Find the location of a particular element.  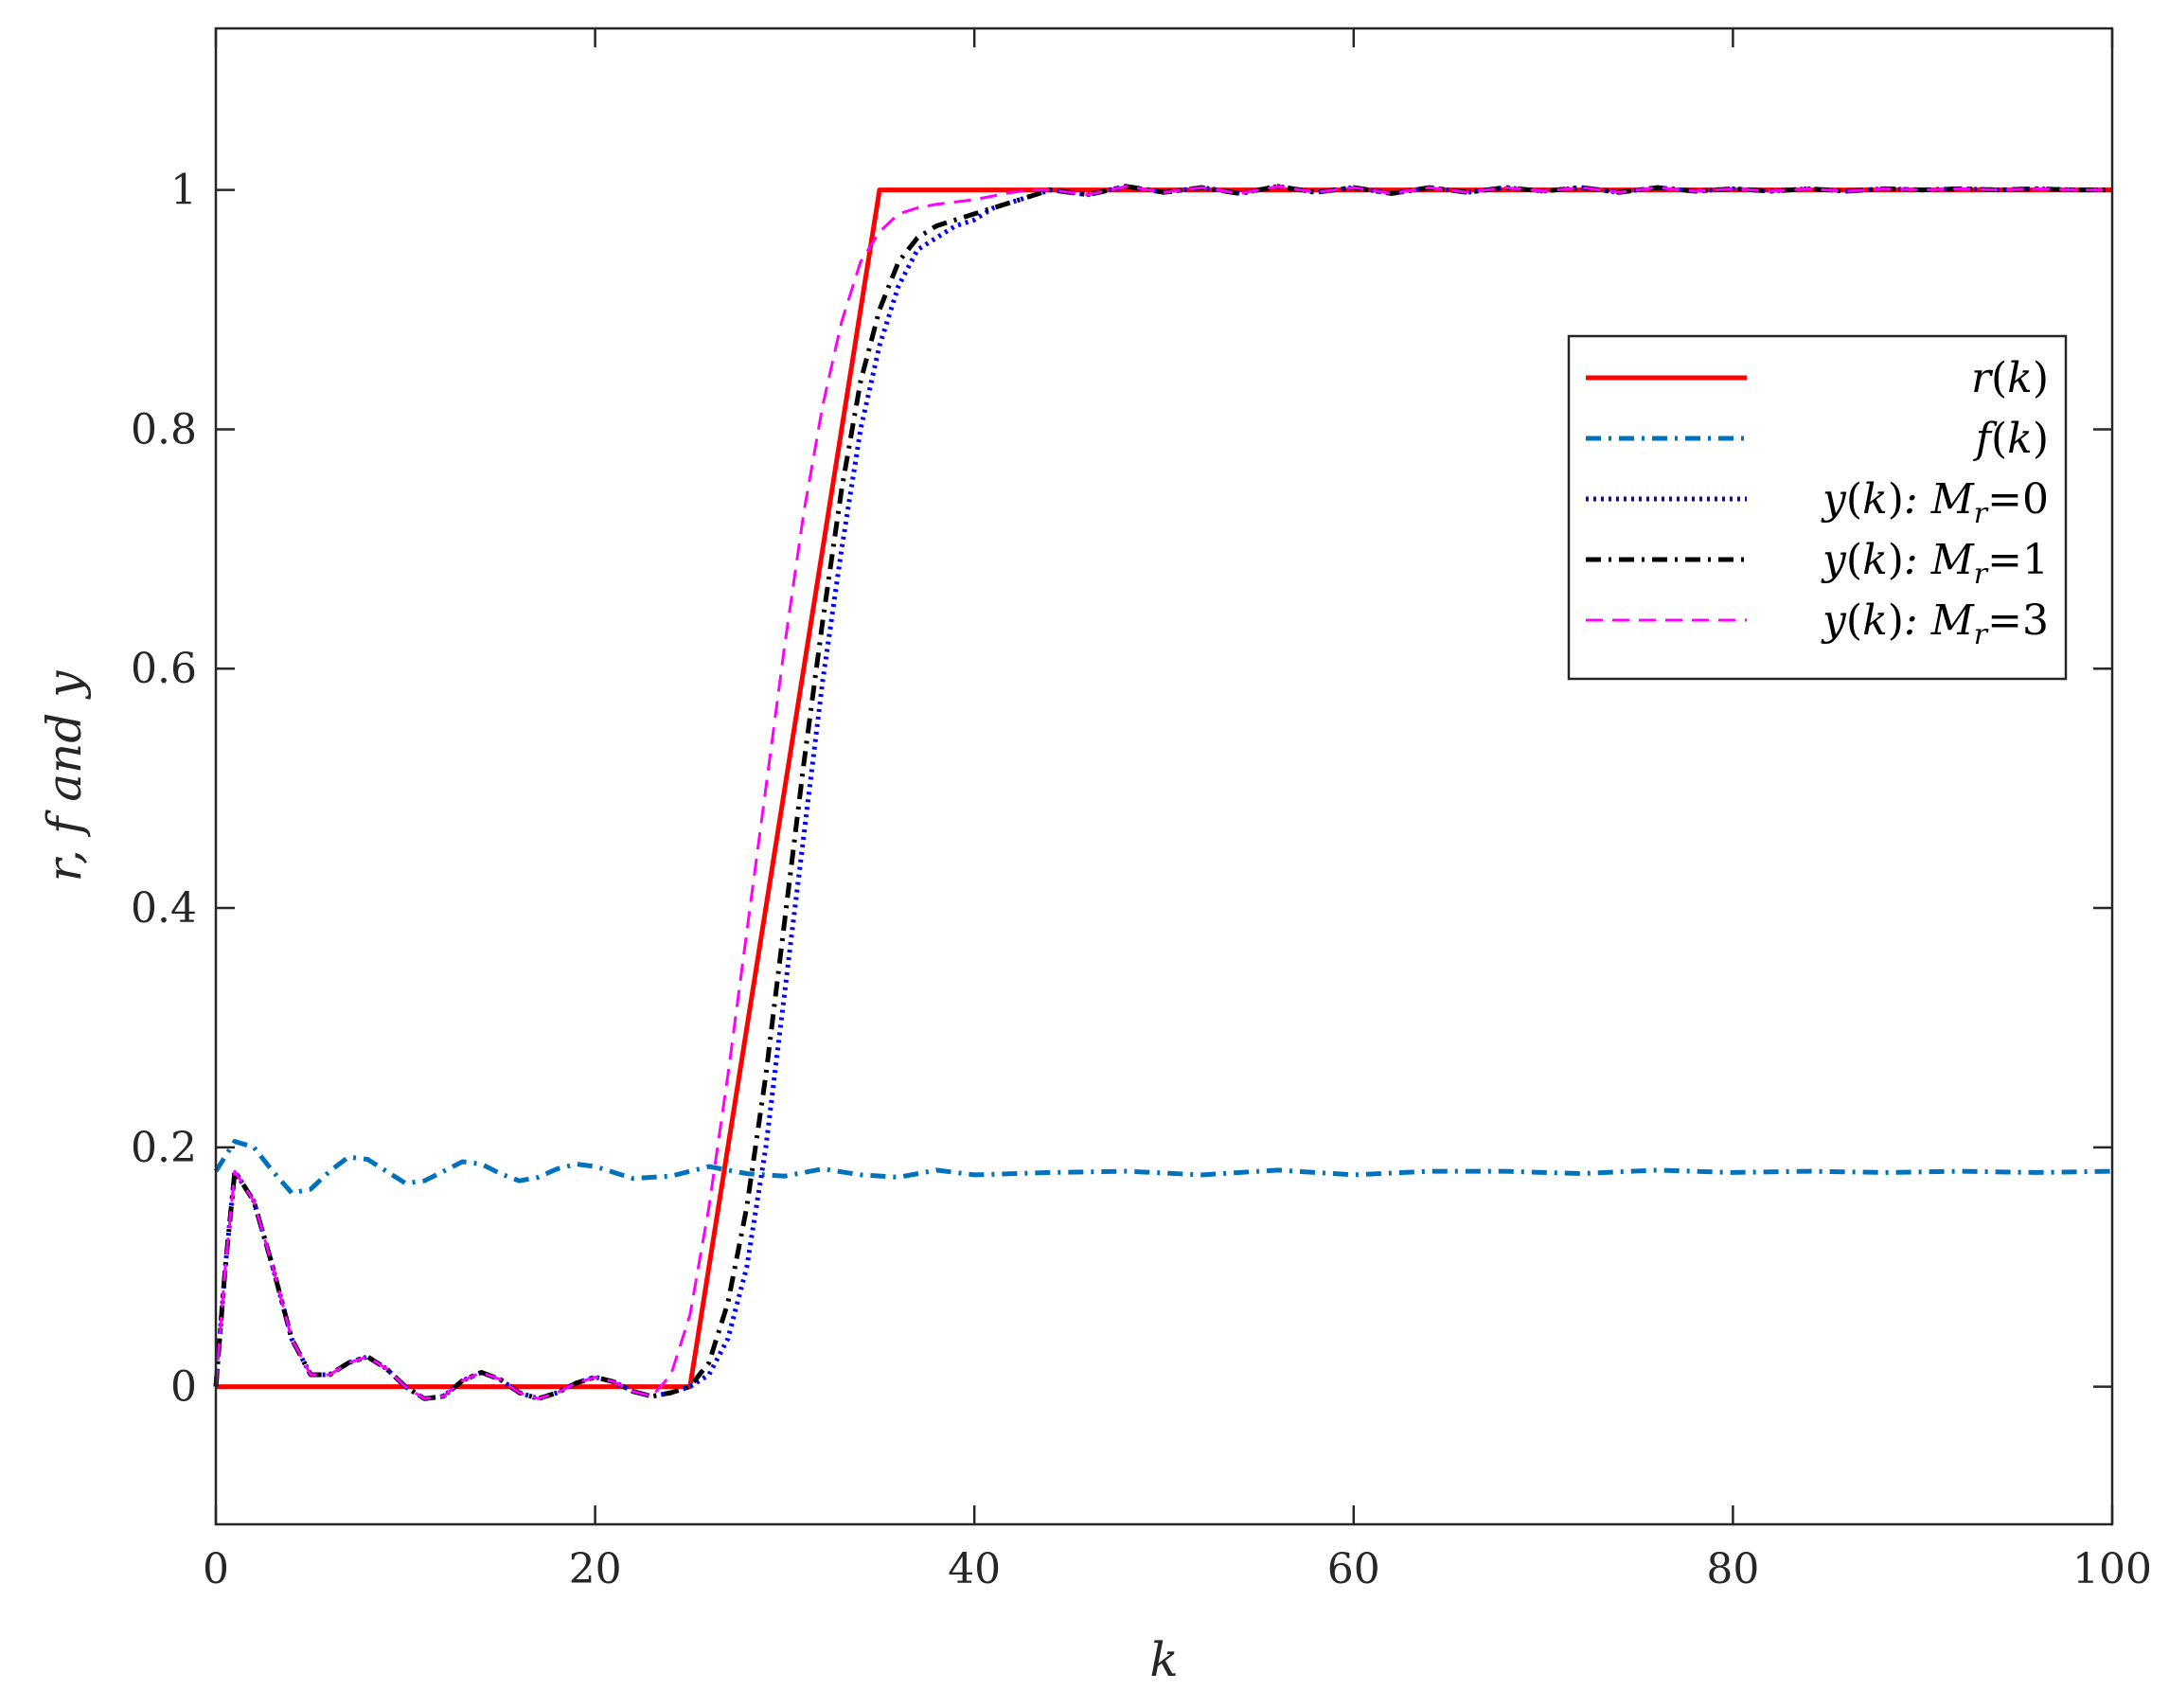

x-tick-label: 40 is located at coordinates (974, 1569).